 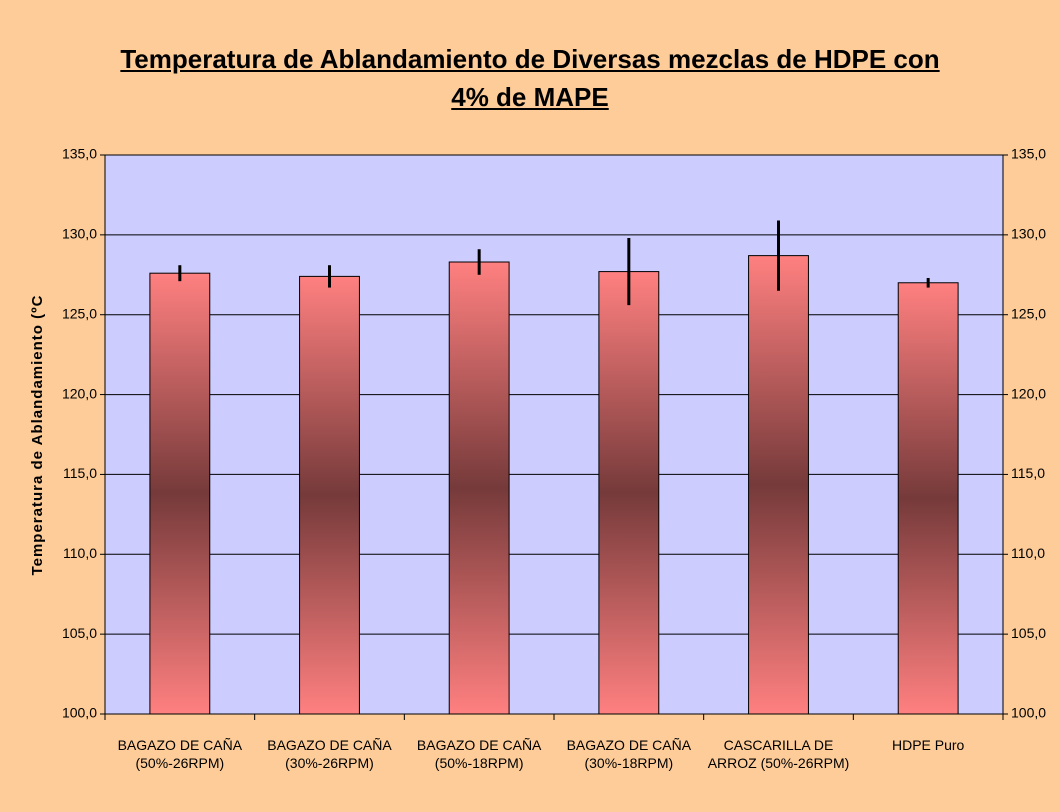 What do you see at coordinates (1028, 553) in the screenshot?
I see `y2-tick-label: 110,0` at bounding box center [1028, 553].